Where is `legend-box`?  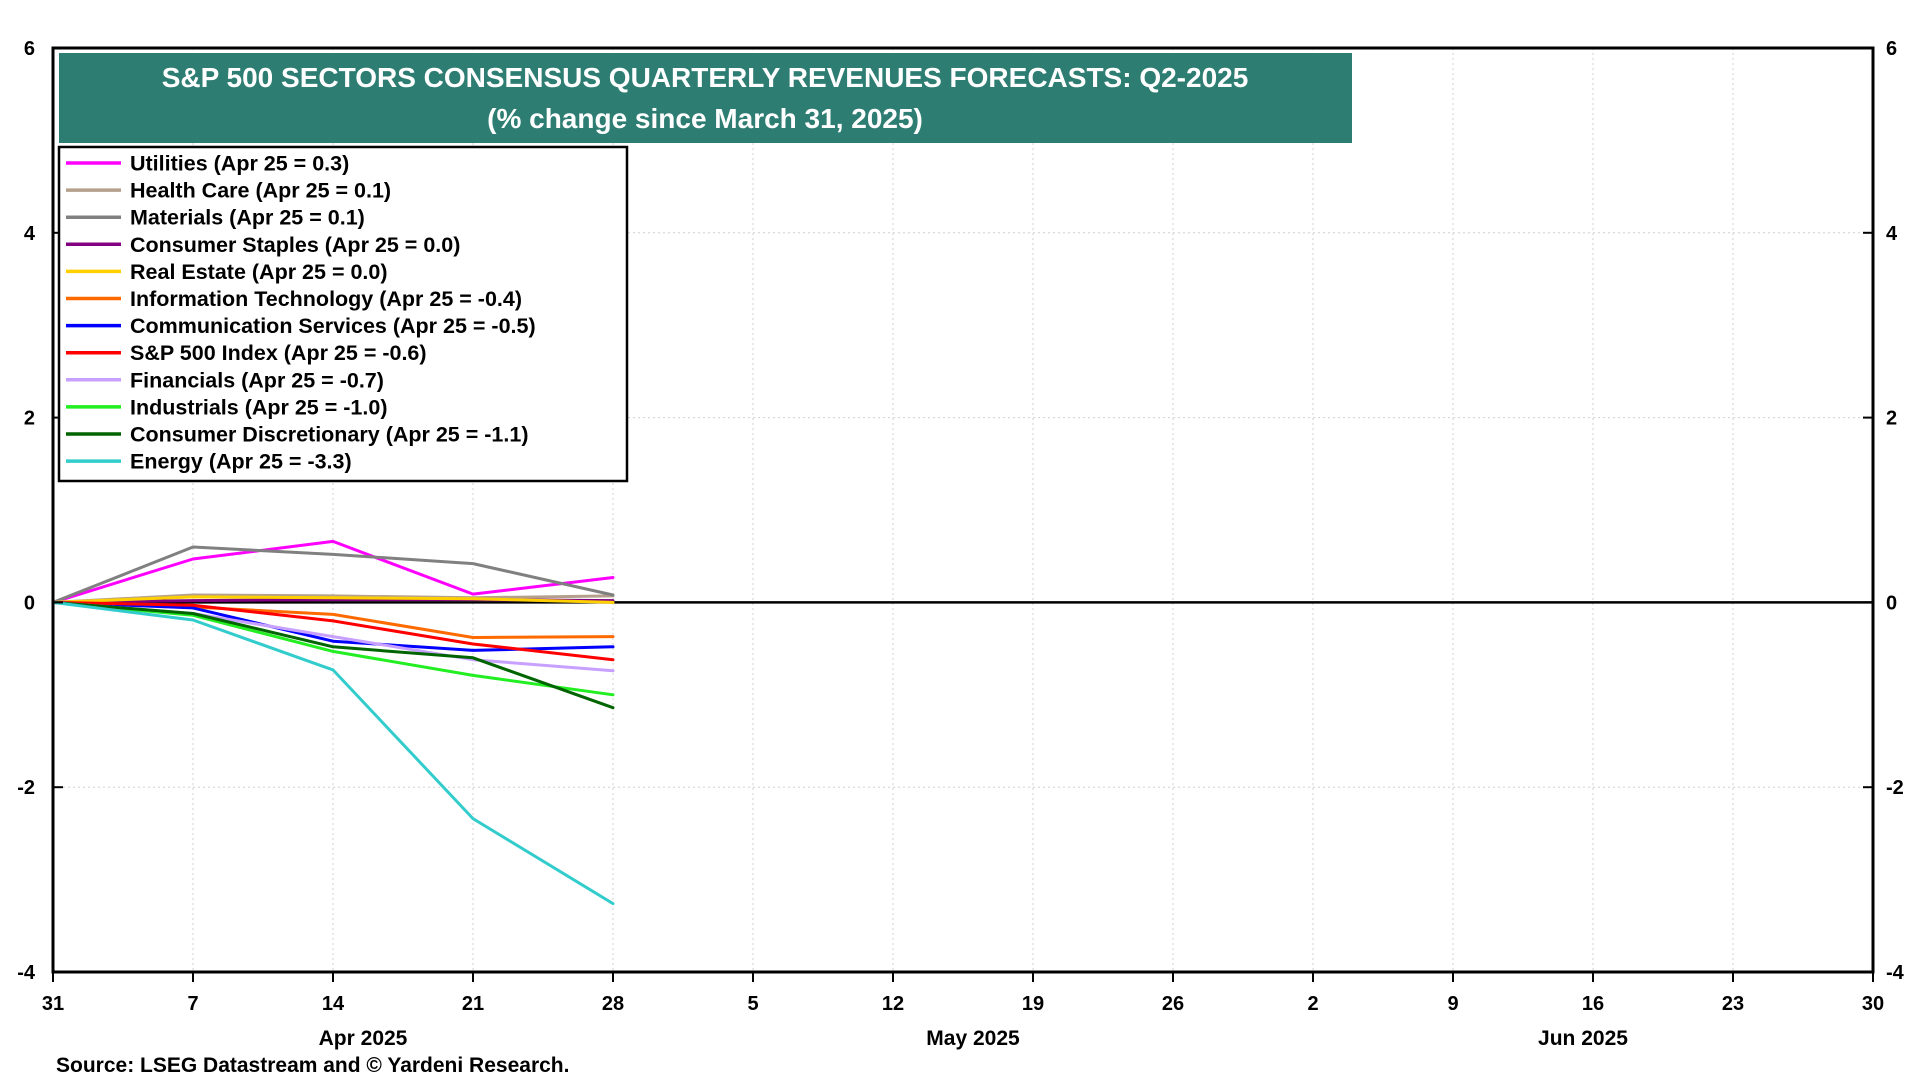
legend-box is located at coordinates (343, 314).